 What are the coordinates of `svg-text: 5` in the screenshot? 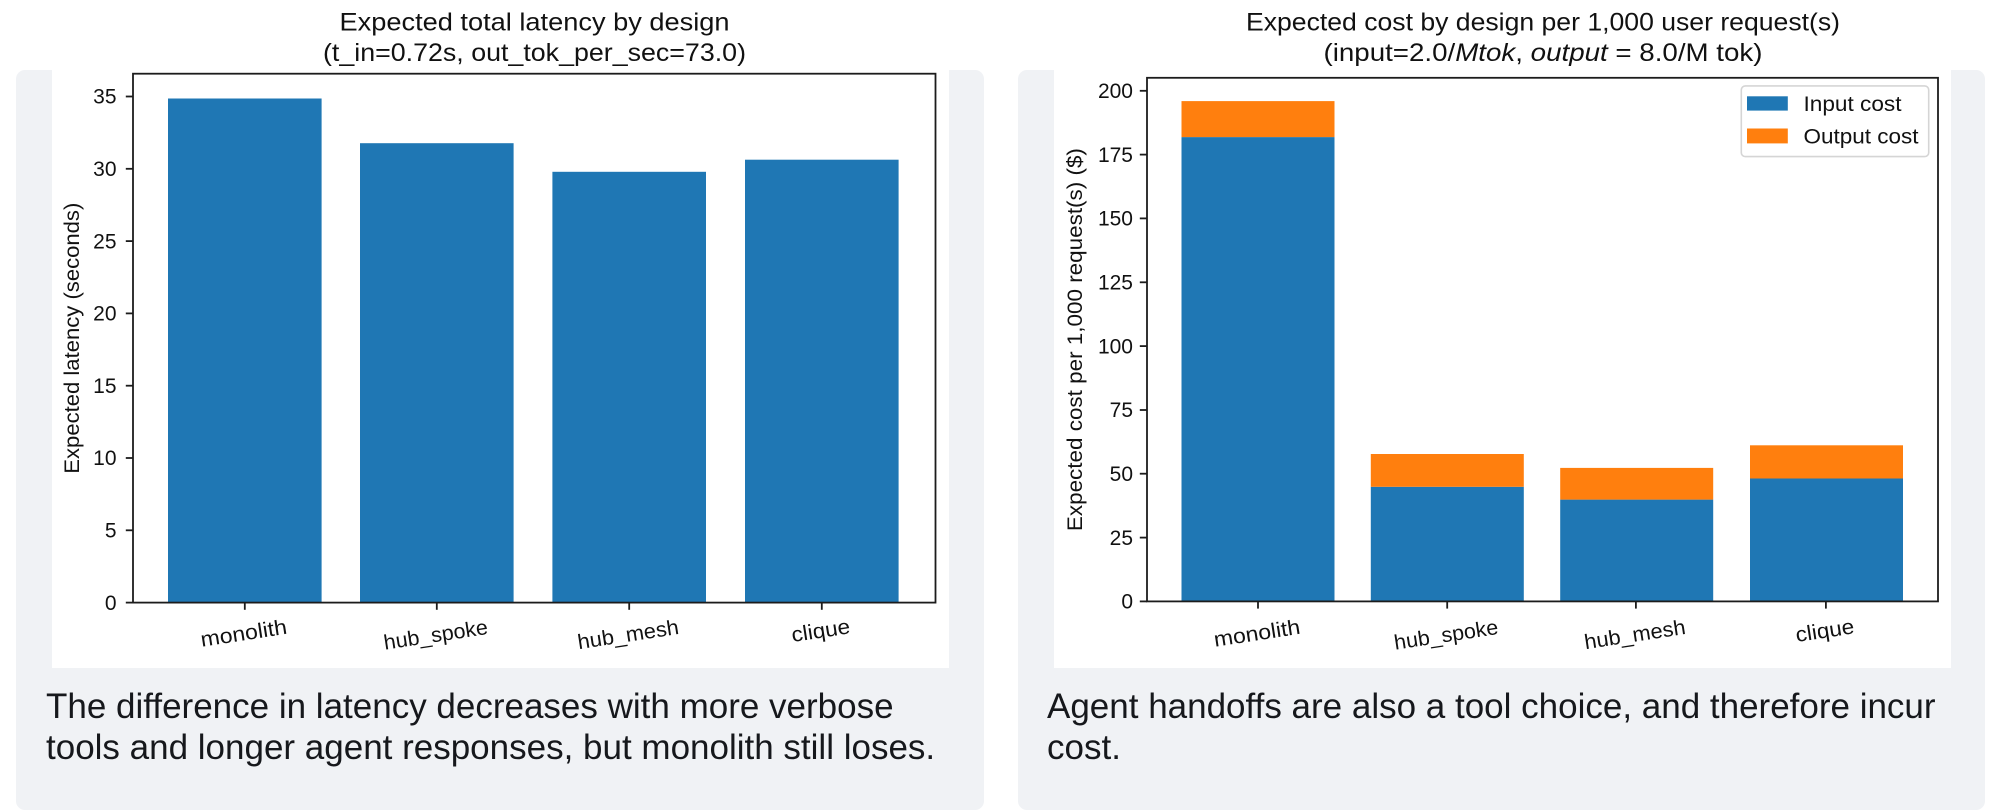 It's located at (111, 531).